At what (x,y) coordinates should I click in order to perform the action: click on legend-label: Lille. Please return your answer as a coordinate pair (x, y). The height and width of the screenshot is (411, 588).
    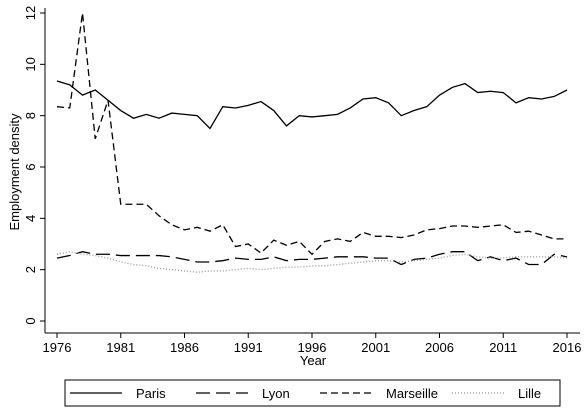
    Looking at the image, I should click on (529, 393).